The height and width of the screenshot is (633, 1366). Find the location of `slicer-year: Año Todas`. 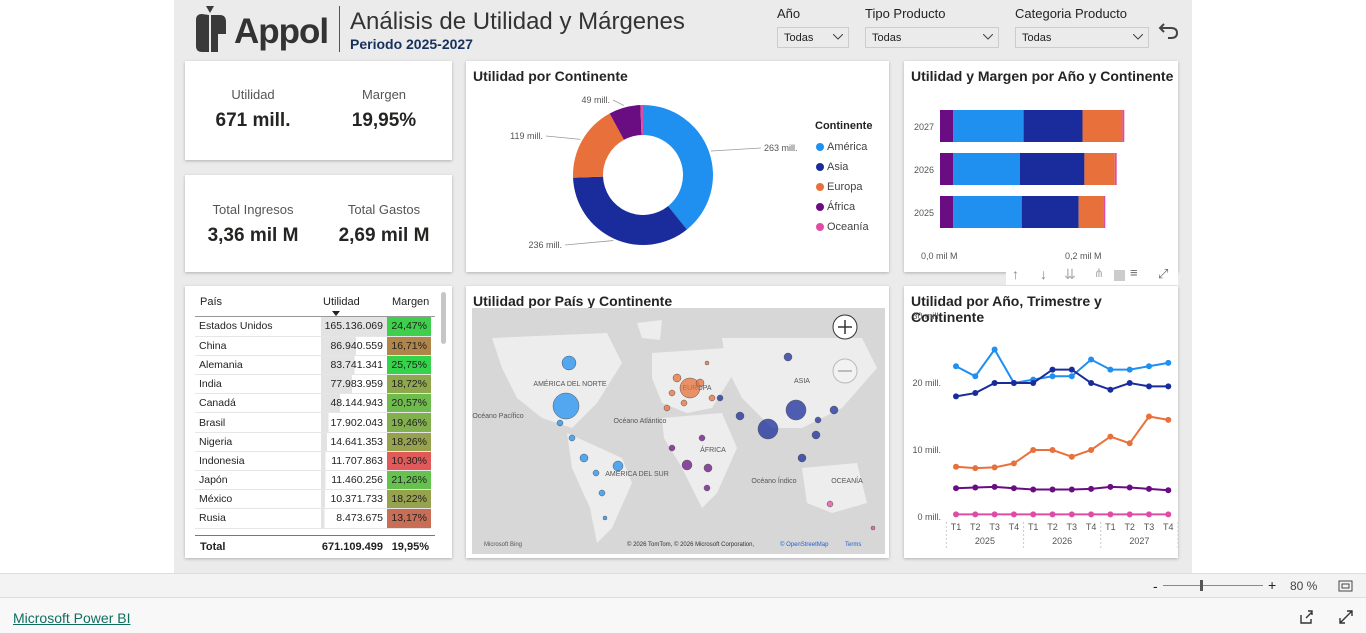

slicer-year: Año Todas is located at coordinates (813, 27).